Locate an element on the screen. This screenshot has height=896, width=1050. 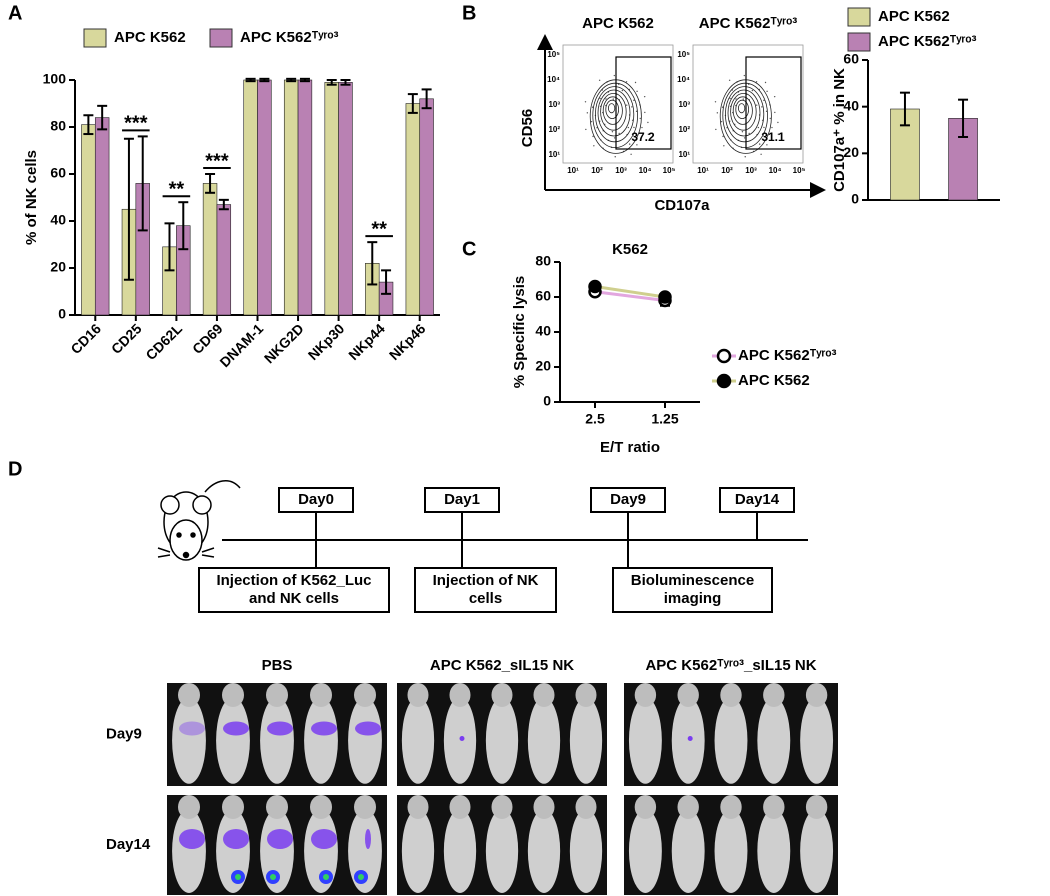
mouse-icon is located at coordinates (199, 520).